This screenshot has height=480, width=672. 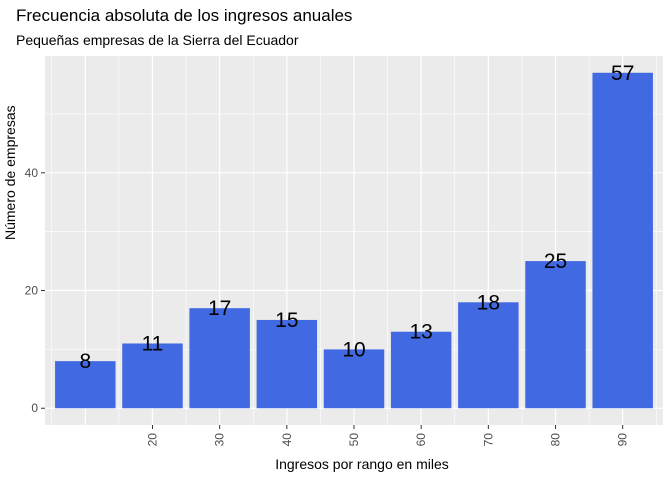 What do you see at coordinates (622, 73) in the screenshot?
I see `data-label: 57` at bounding box center [622, 73].